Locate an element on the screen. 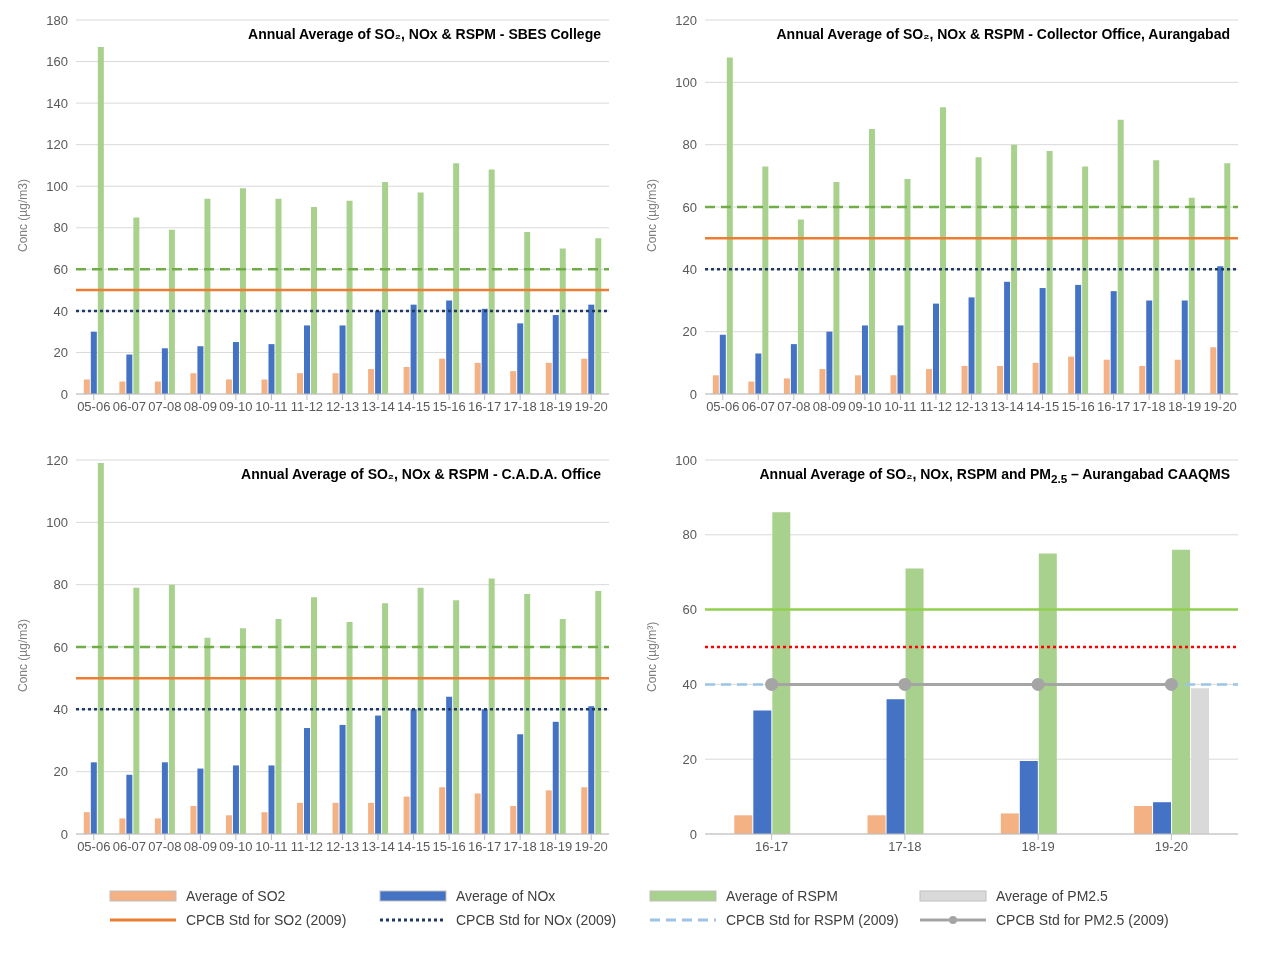 The height and width of the screenshot is (968, 1261). x-tick-label: 09-10 is located at coordinates (865, 407).